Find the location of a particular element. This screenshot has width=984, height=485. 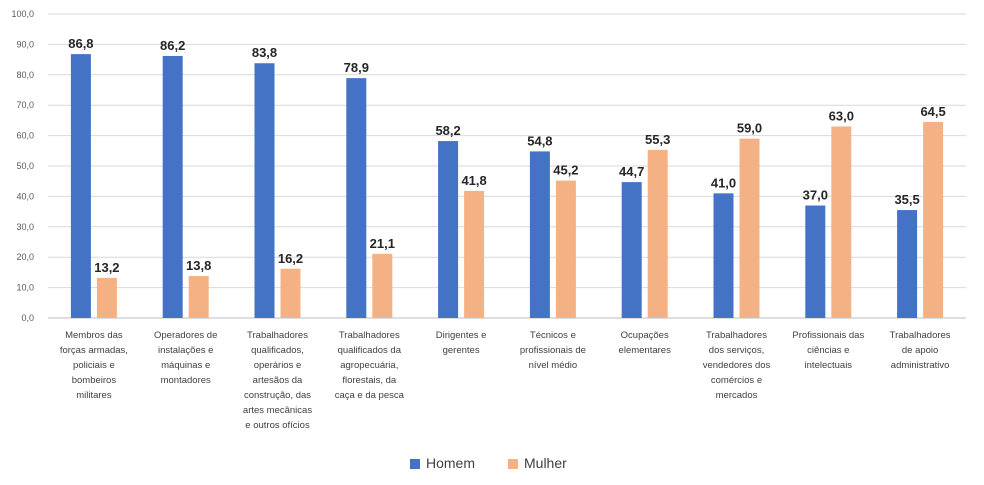

data-label-mulher: 41,8 is located at coordinates (473, 180).